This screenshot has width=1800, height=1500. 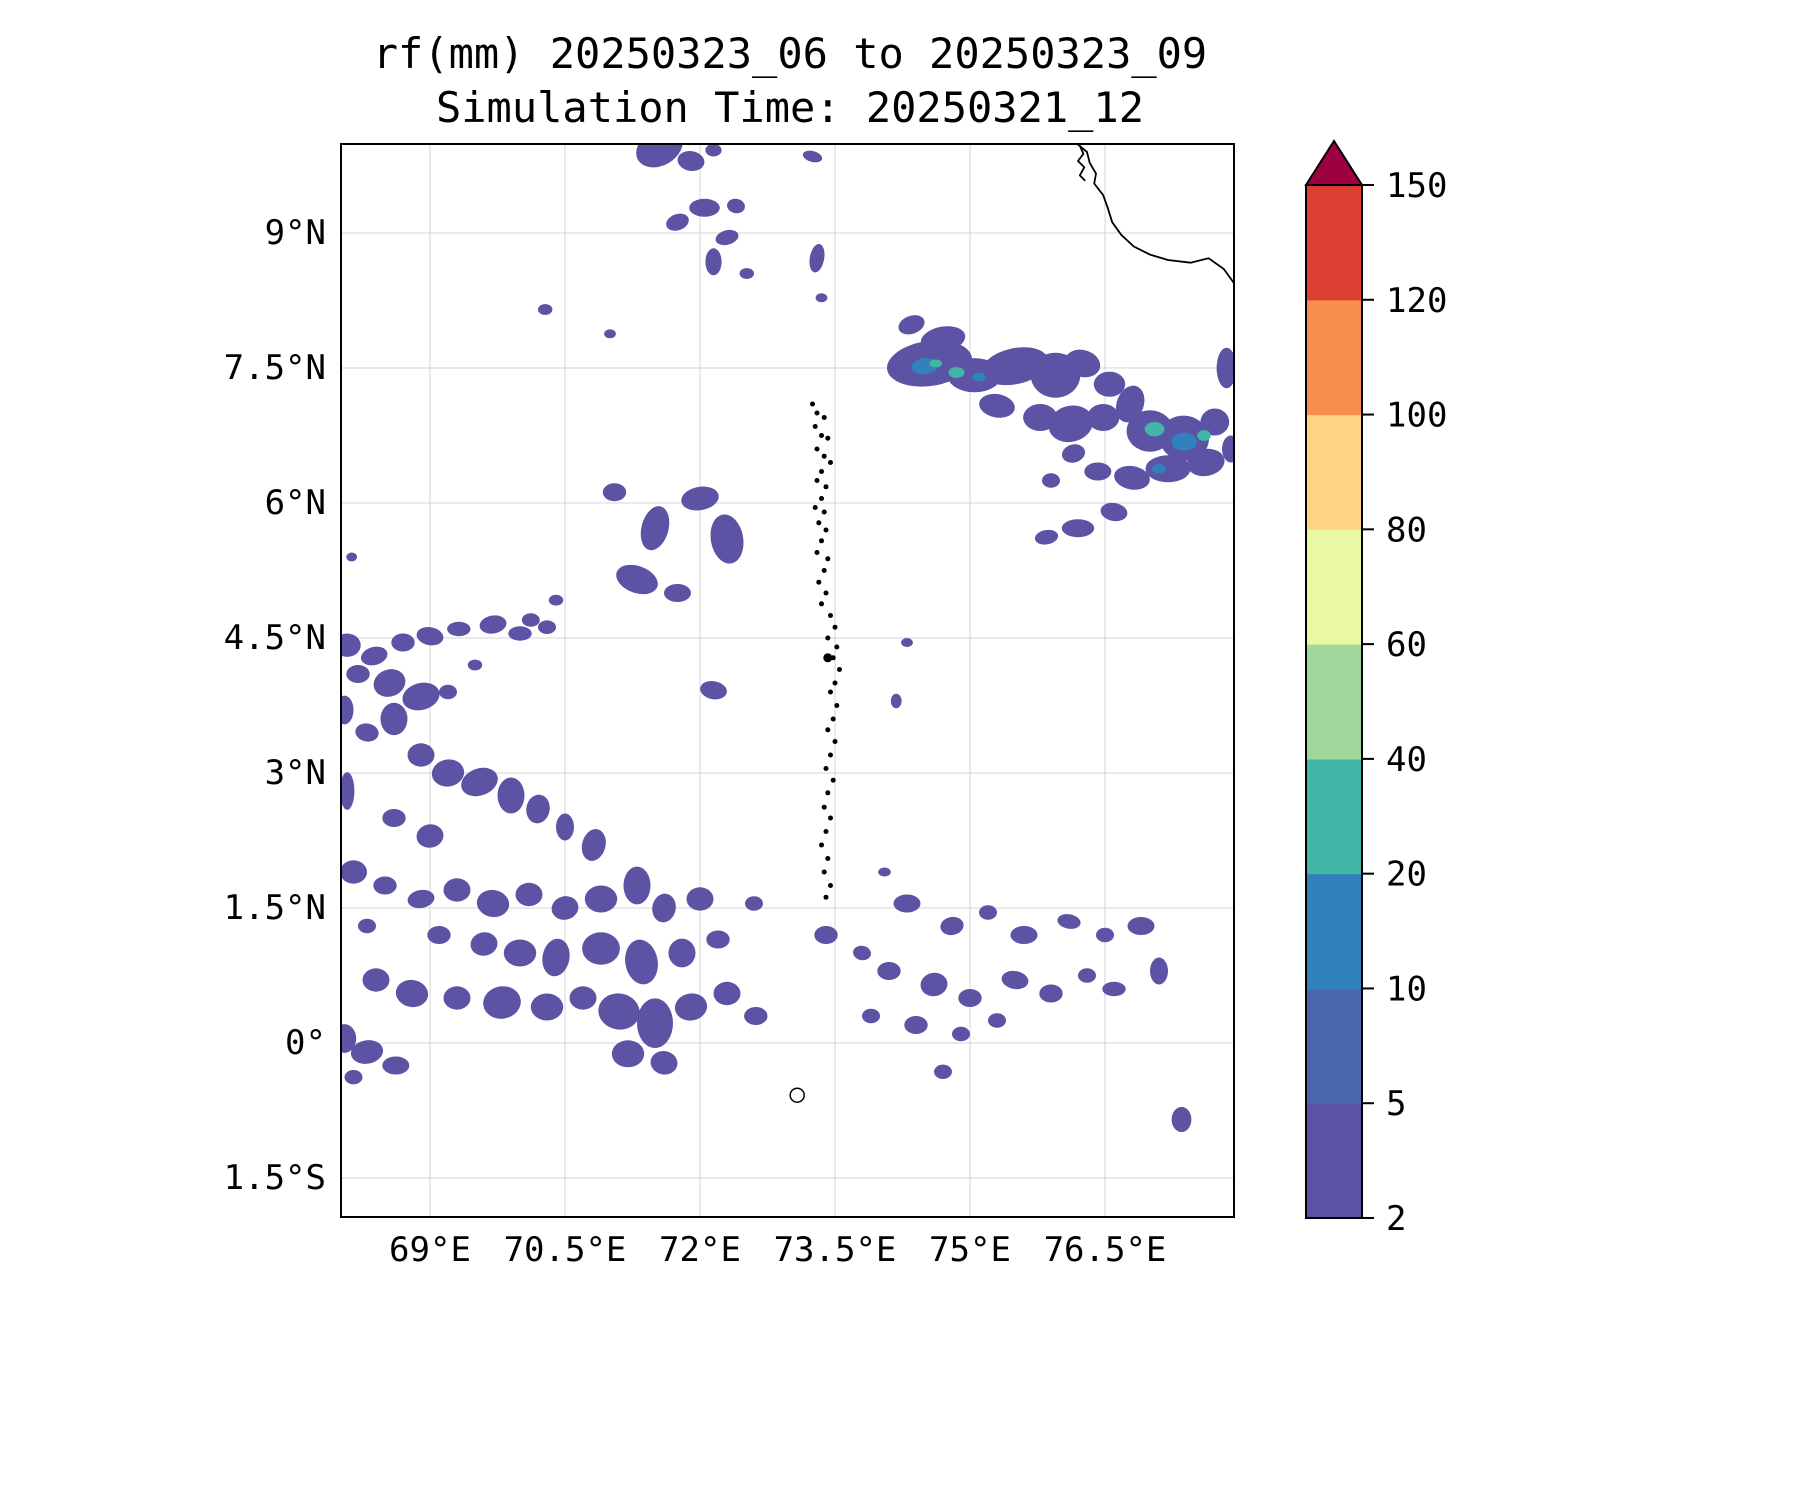 I want to click on colorbar-tick-label: 2, so click(x=1396, y=1219).